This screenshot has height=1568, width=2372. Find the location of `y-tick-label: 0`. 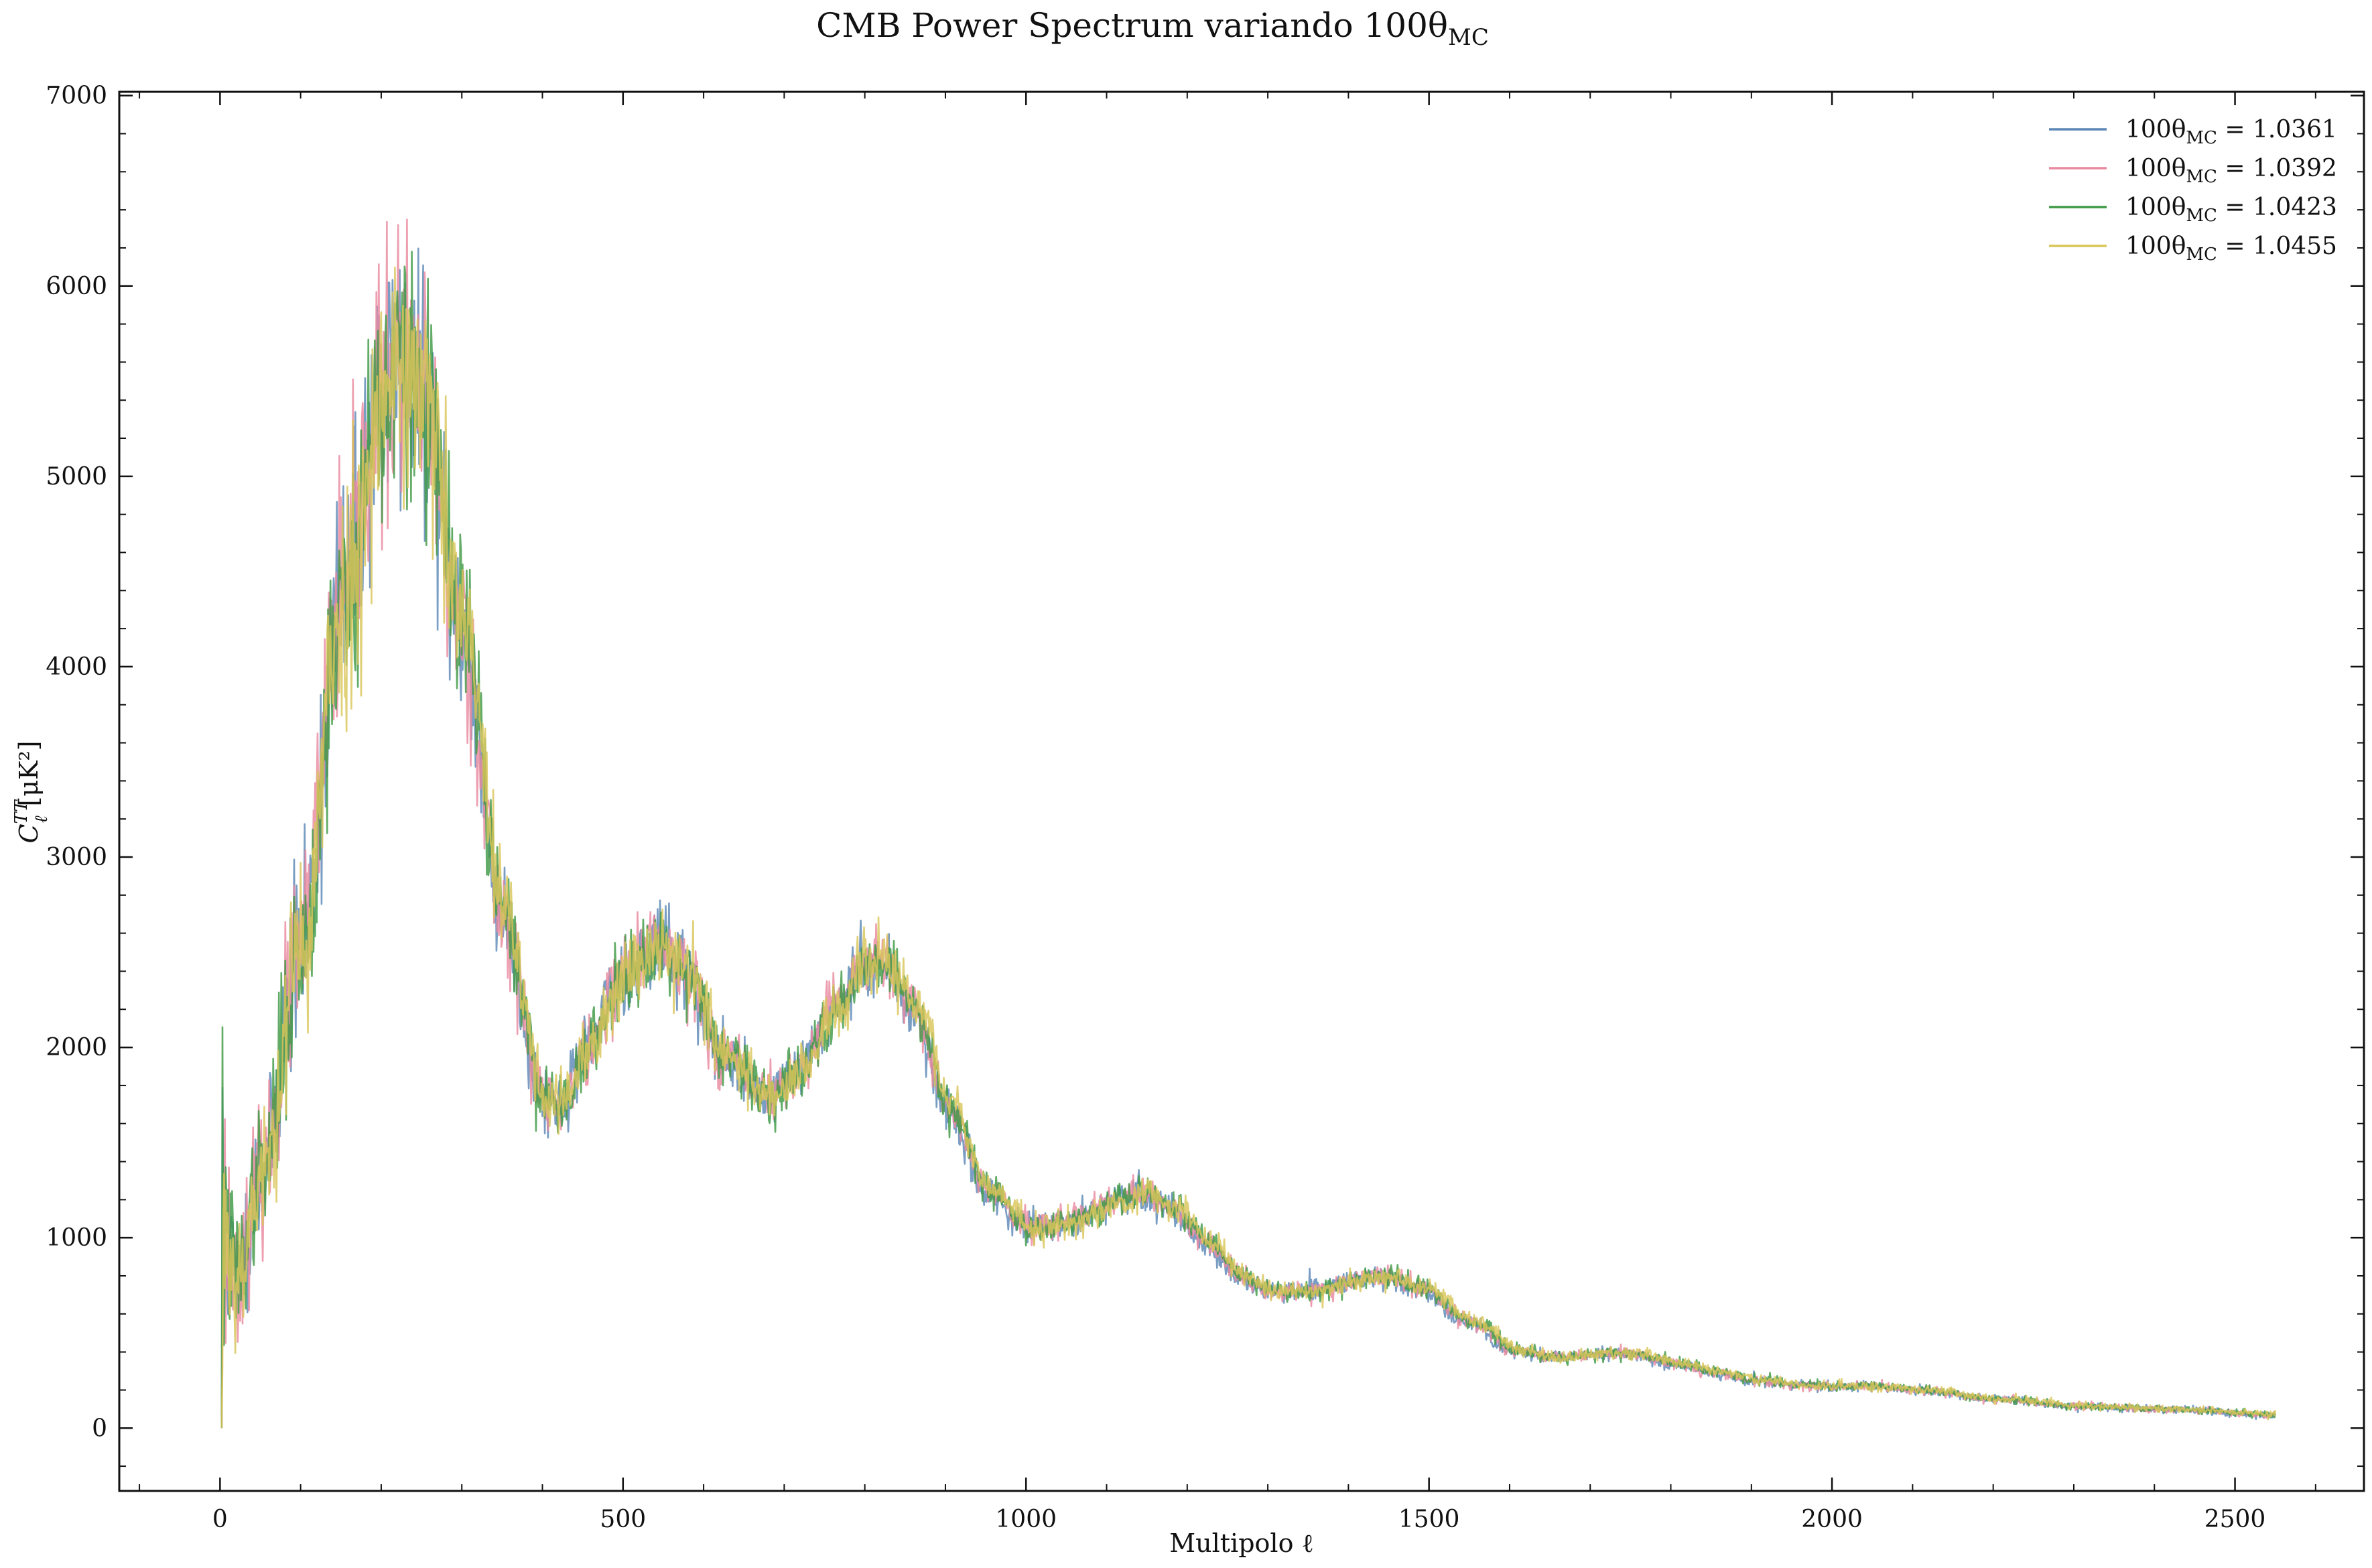

y-tick-label: 0 is located at coordinates (100, 1428).